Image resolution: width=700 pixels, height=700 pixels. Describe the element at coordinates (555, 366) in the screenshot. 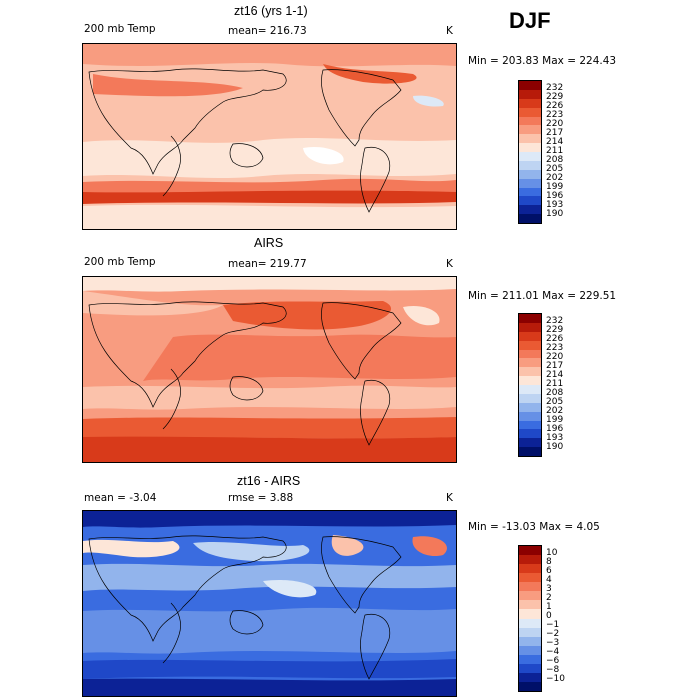

I see `colorbar-tick: 217` at that location.